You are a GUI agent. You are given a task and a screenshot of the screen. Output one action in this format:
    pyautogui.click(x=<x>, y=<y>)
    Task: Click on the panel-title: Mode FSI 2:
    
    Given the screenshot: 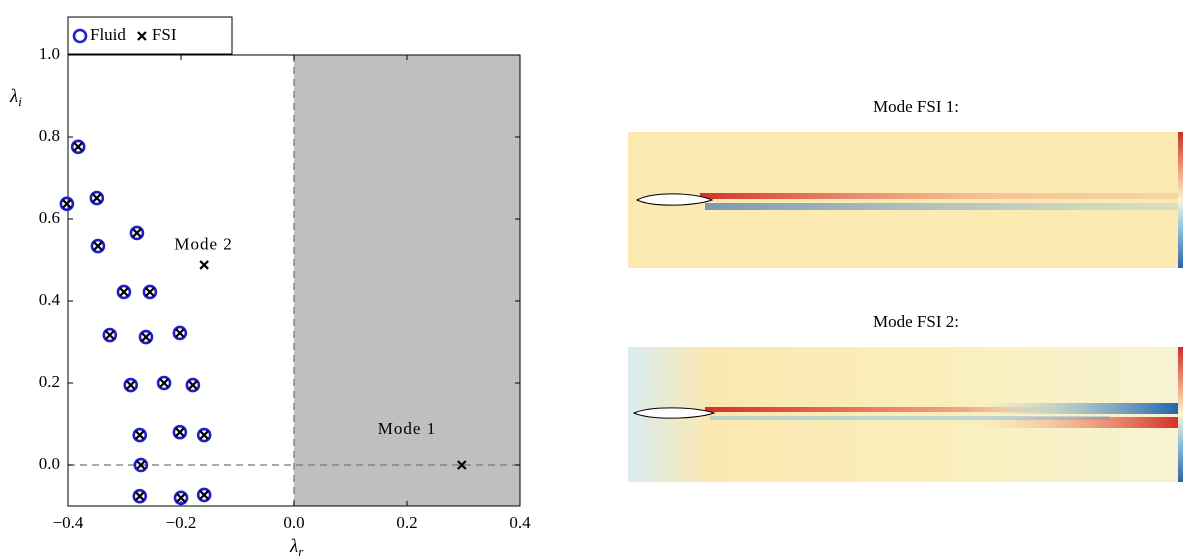 What is the action you would take?
    pyautogui.click(x=916, y=321)
    